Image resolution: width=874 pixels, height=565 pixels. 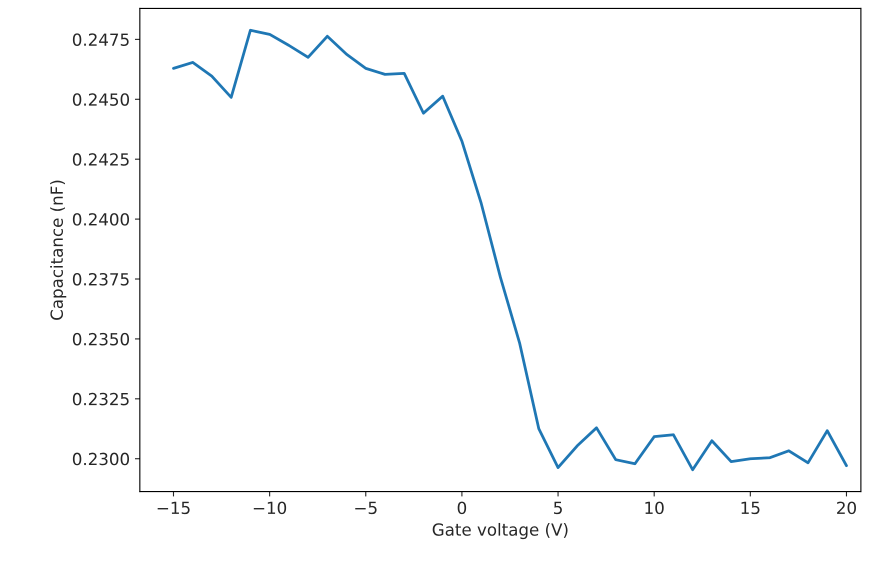 I want to click on y-tick-label: 0.2400, so click(x=101, y=219).